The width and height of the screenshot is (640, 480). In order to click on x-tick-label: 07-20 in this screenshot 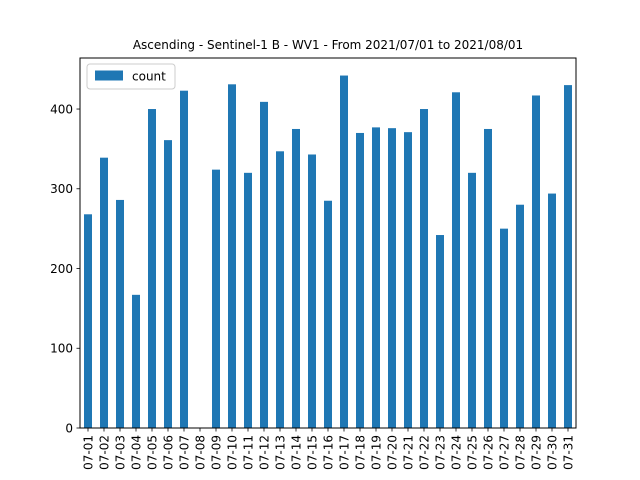, I will do `click(392, 452)`.